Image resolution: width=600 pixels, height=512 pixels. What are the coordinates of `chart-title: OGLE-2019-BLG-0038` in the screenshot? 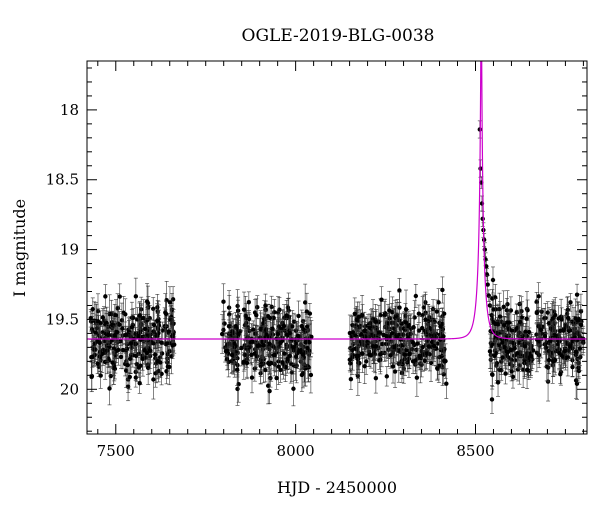 It's located at (338, 36).